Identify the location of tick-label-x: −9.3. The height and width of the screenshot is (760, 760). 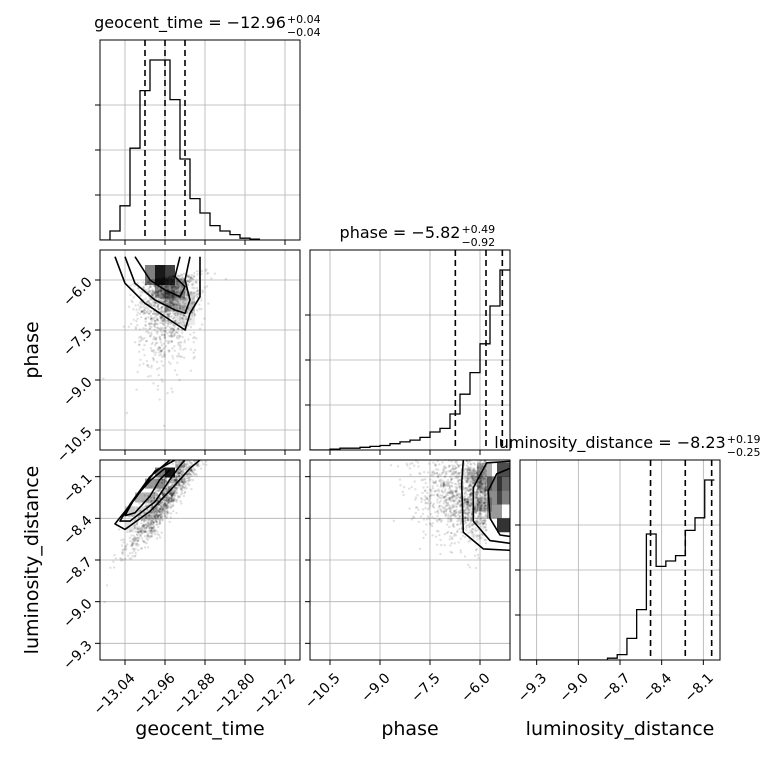
(532, 687).